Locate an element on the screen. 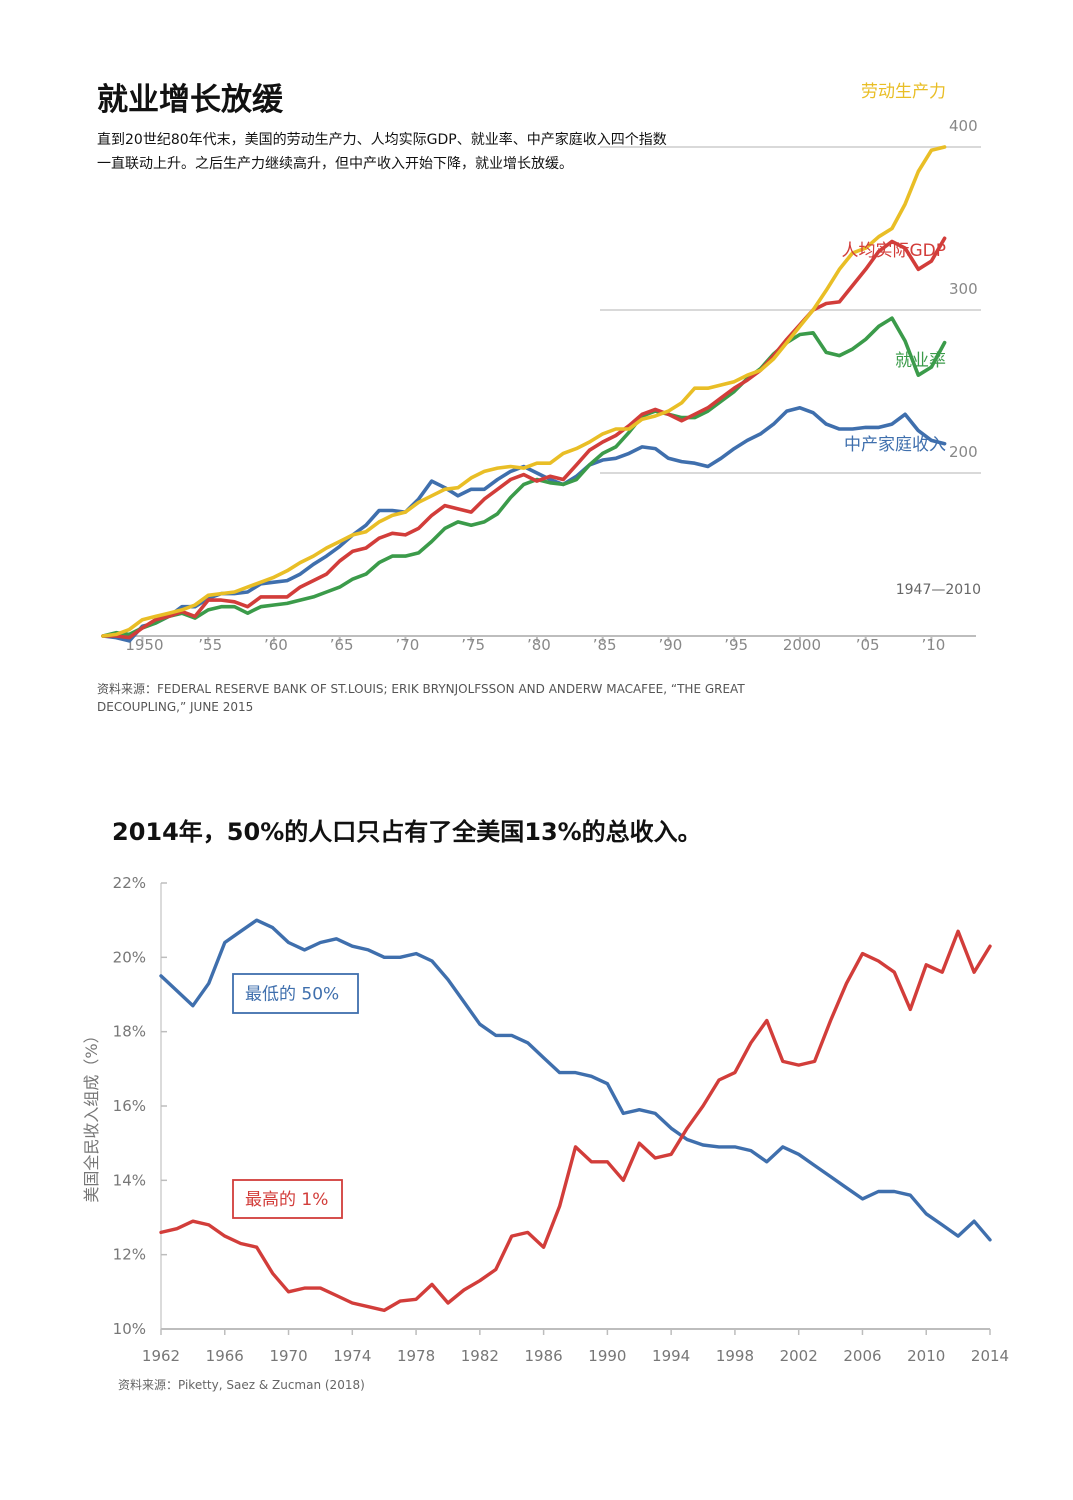 The width and height of the screenshot is (1073, 1500). chart1-y-tick-label: 200 is located at coordinates (963, 452).